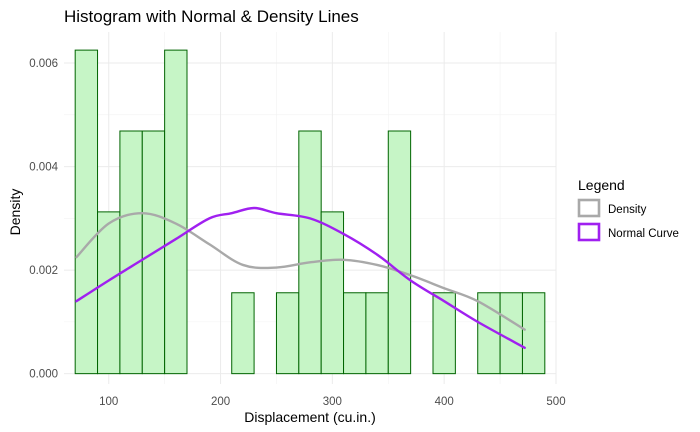 The height and width of the screenshot is (432, 700). I want to click on legend-label: Density, so click(627, 210).